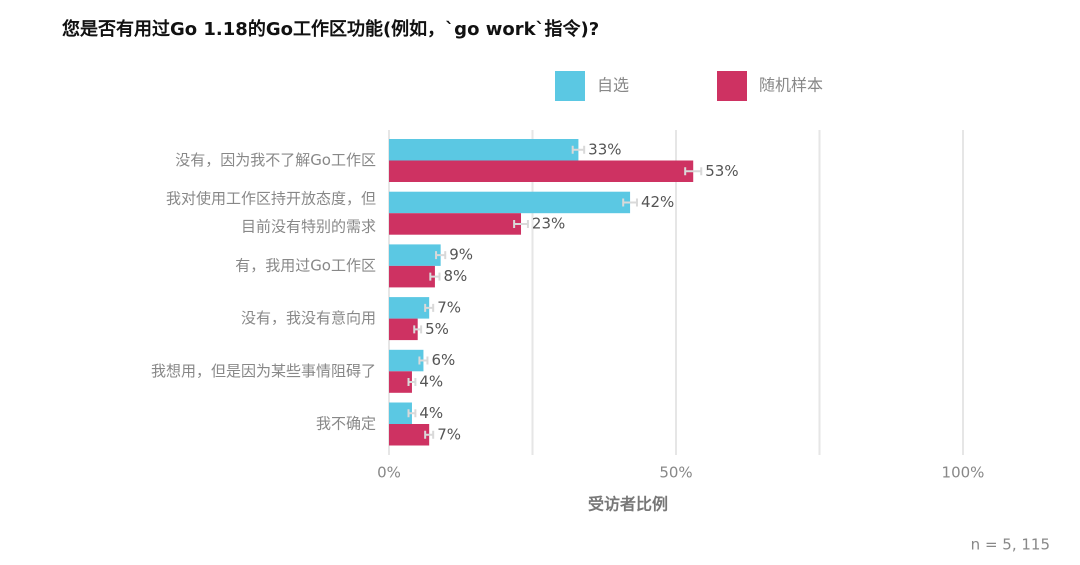 The height and width of the screenshot is (565, 1080). What do you see at coordinates (437, 329) in the screenshot?
I see `value-label: 5%` at bounding box center [437, 329].